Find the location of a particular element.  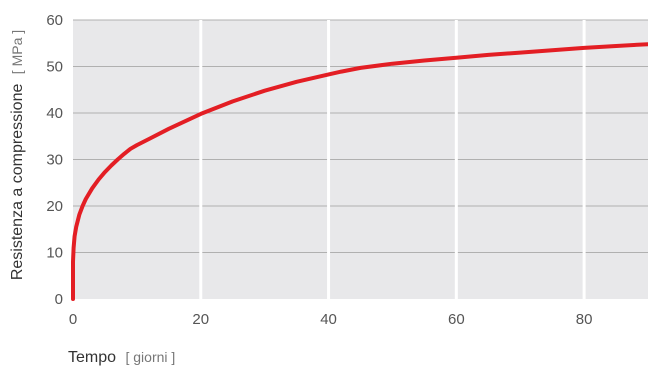

y-tick-label: 50 is located at coordinates (54, 67).